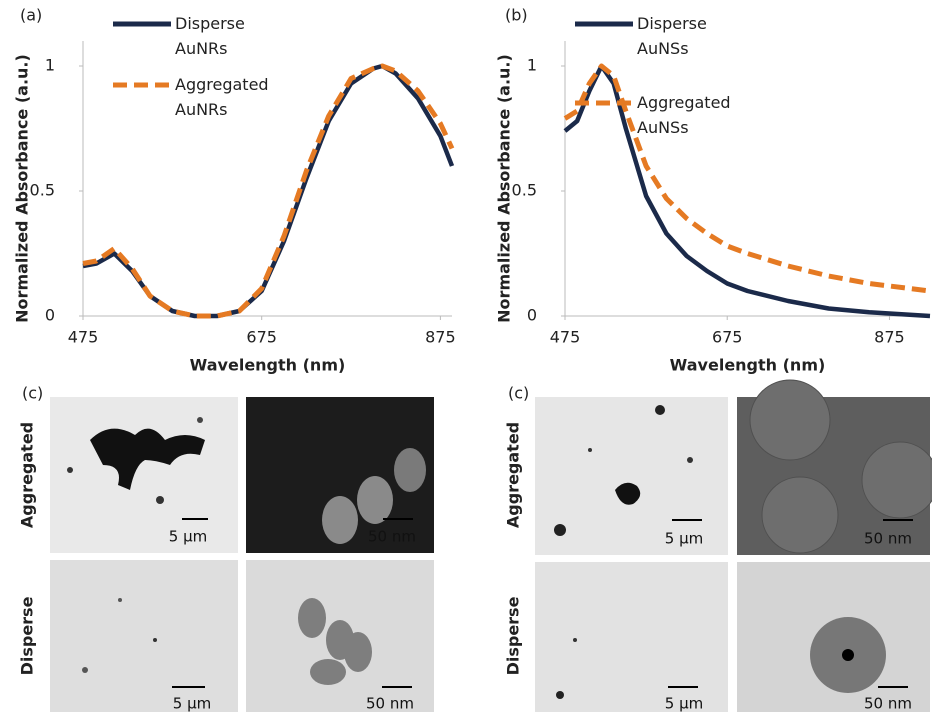 This screenshot has width=932, height=715. What do you see at coordinates (672, 36) in the screenshot?
I see `legend-label: Disperse AuNSs` at bounding box center [672, 36].